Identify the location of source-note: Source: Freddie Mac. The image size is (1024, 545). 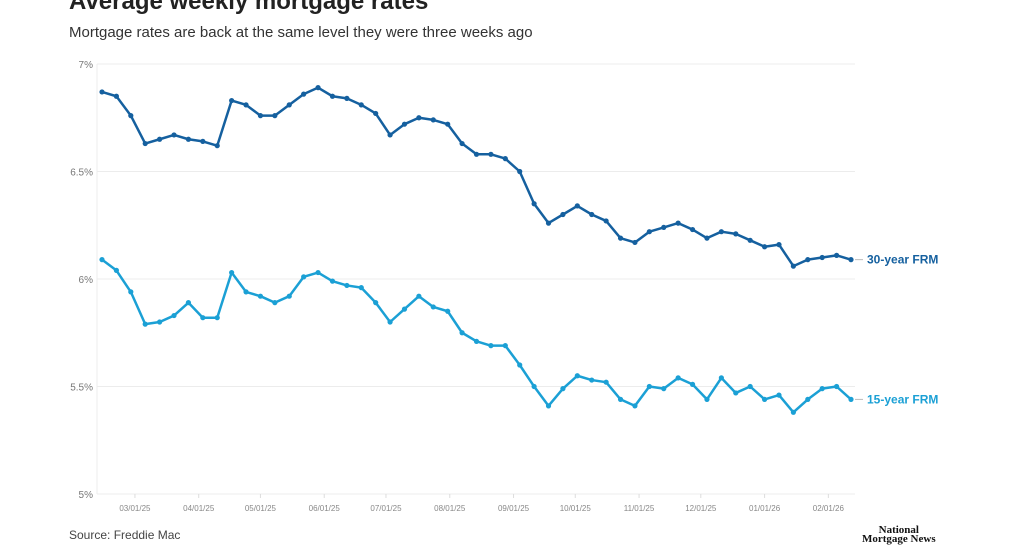
(125, 535).